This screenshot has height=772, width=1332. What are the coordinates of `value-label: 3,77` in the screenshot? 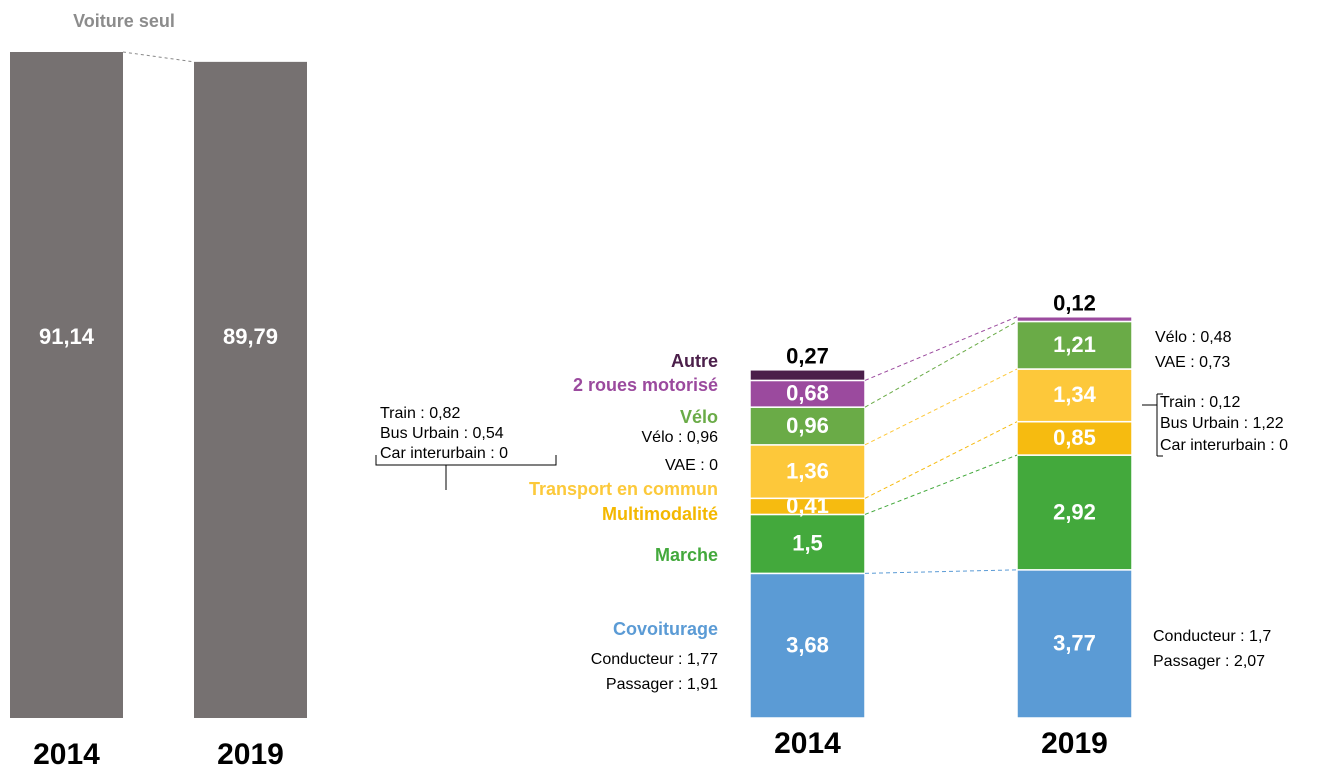 It's located at (1074, 643).